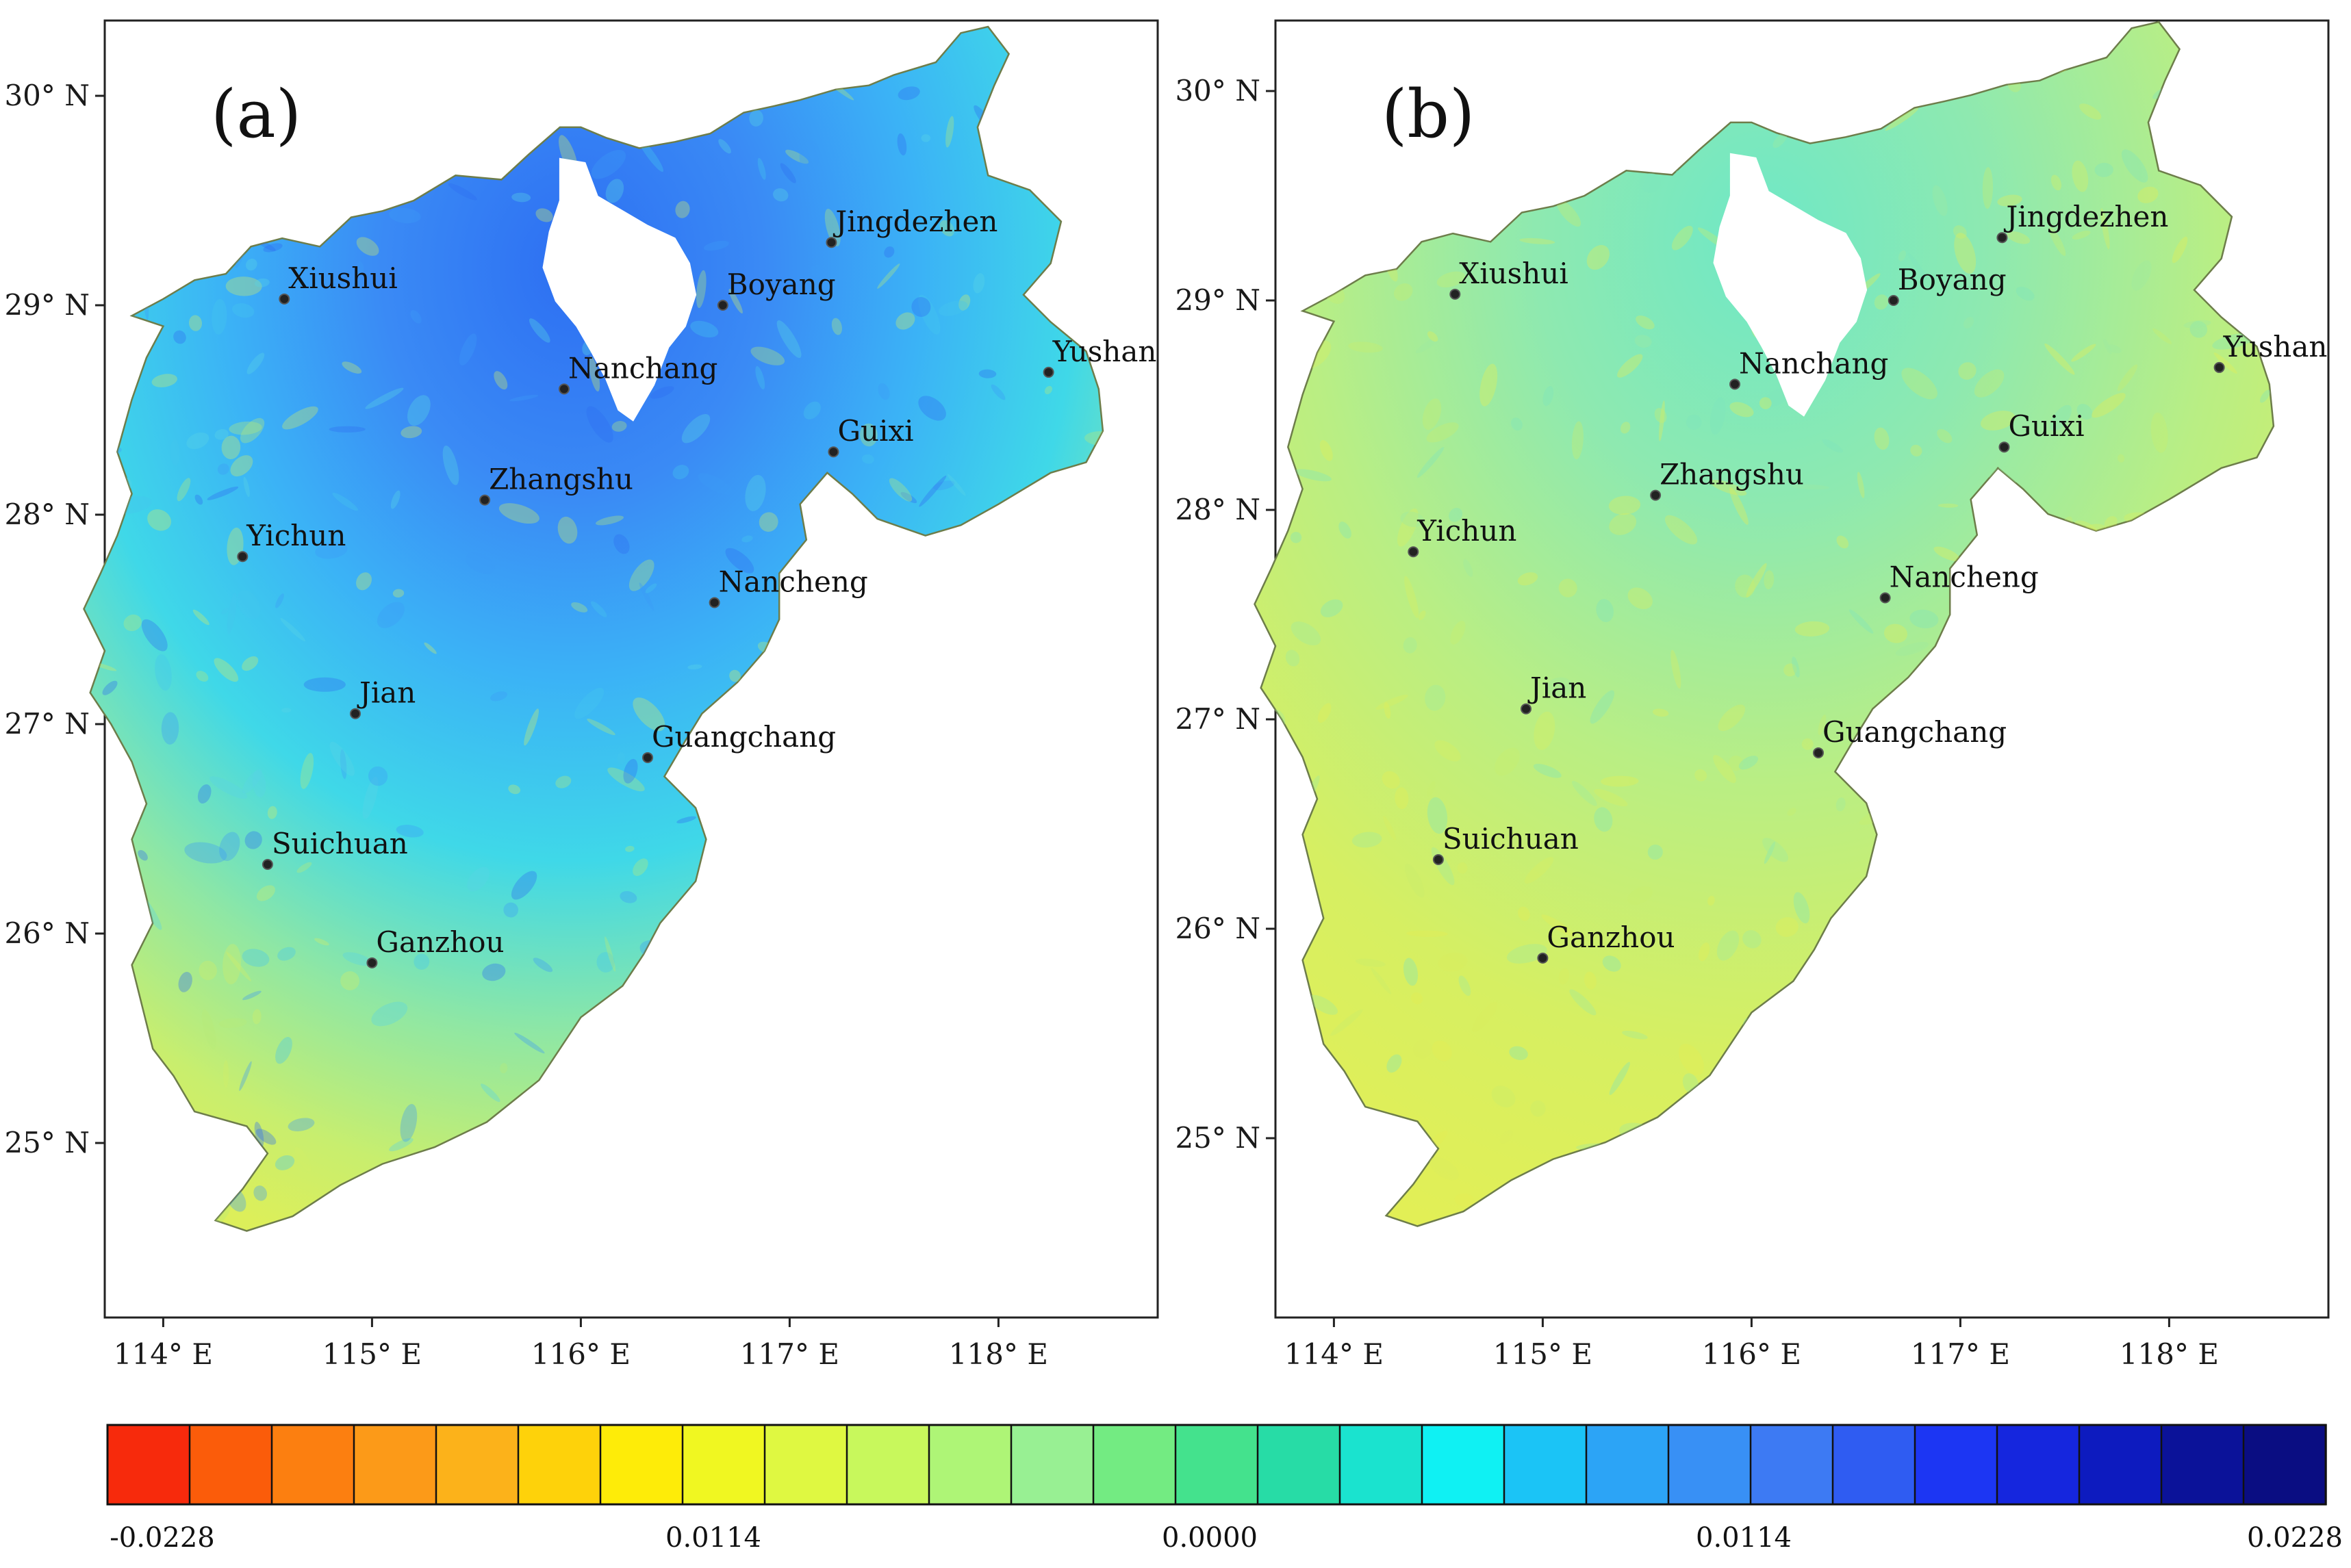 The height and width of the screenshot is (1568, 2351). What do you see at coordinates (2295, 1538) in the screenshot?
I see `colorbar-label: 0.0228` at bounding box center [2295, 1538].